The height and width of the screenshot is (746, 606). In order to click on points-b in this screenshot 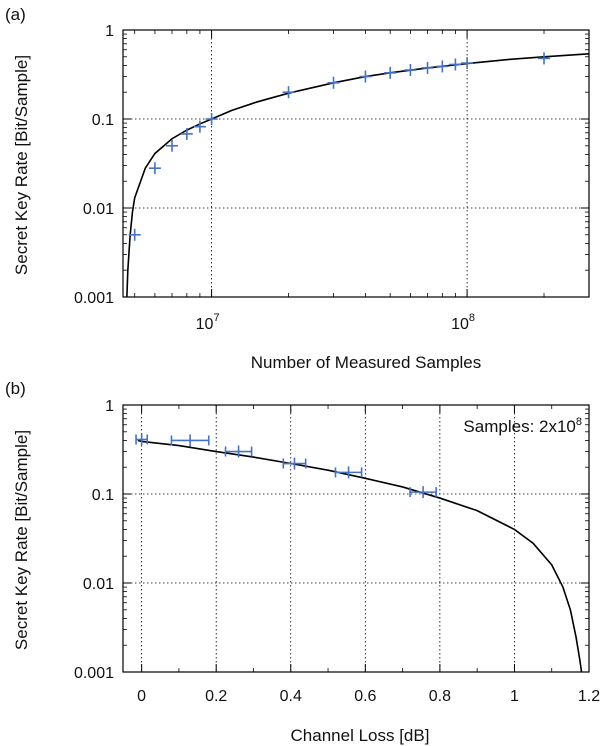, I will do `click(286, 466)`.